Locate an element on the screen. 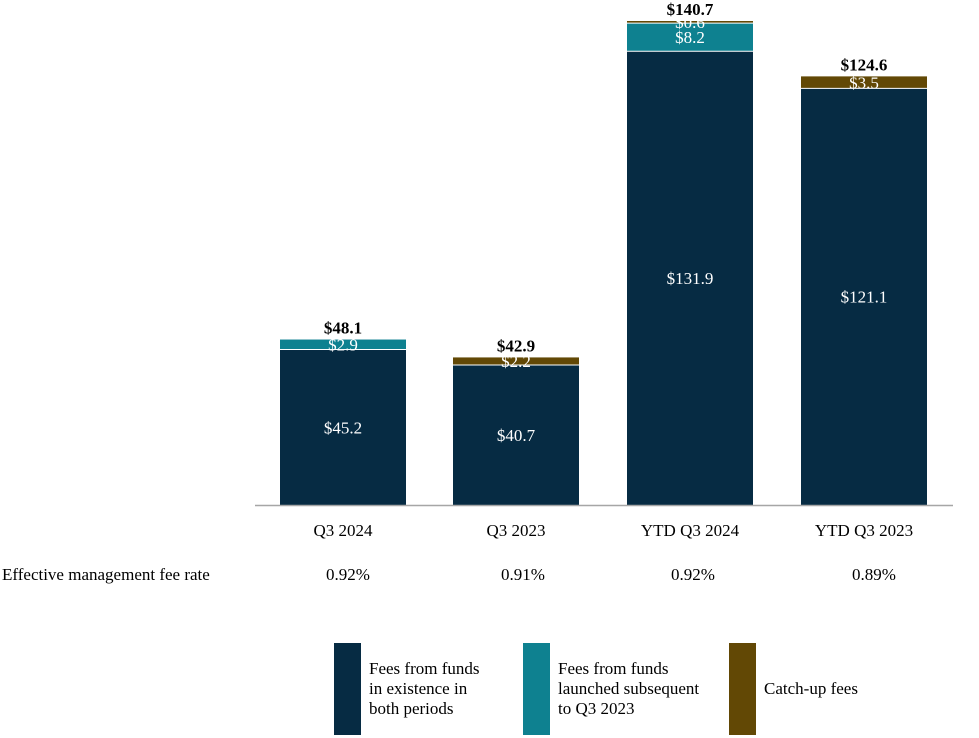 The width and height of the screenshot is (979, 738). bar-segment-existing-funds-q3-2023 is located at coordinates (516, 434).